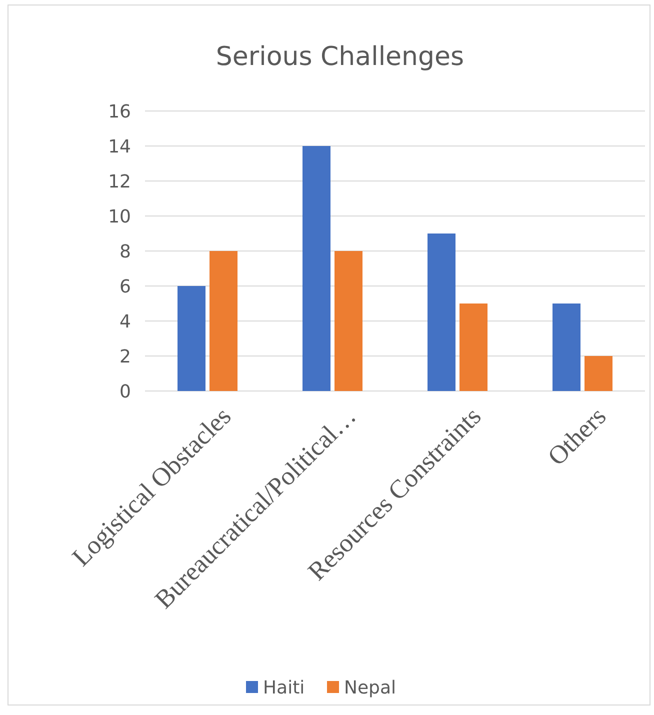  What do you see at coordinates (284, 687) in the screenshot?
I see `legend-label: Haiti` at bounding box center [284, 687].